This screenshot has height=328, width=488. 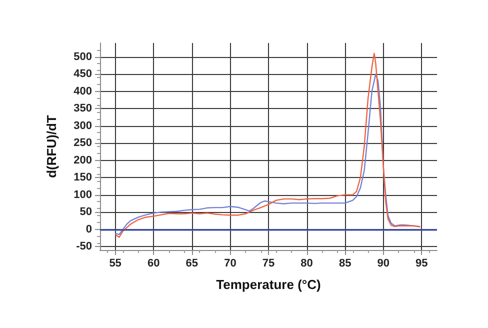 What do you see at coordinates (83, 160) in the screenshot?
I see `y-tick-label: 200` at bounding box center [83, 160].